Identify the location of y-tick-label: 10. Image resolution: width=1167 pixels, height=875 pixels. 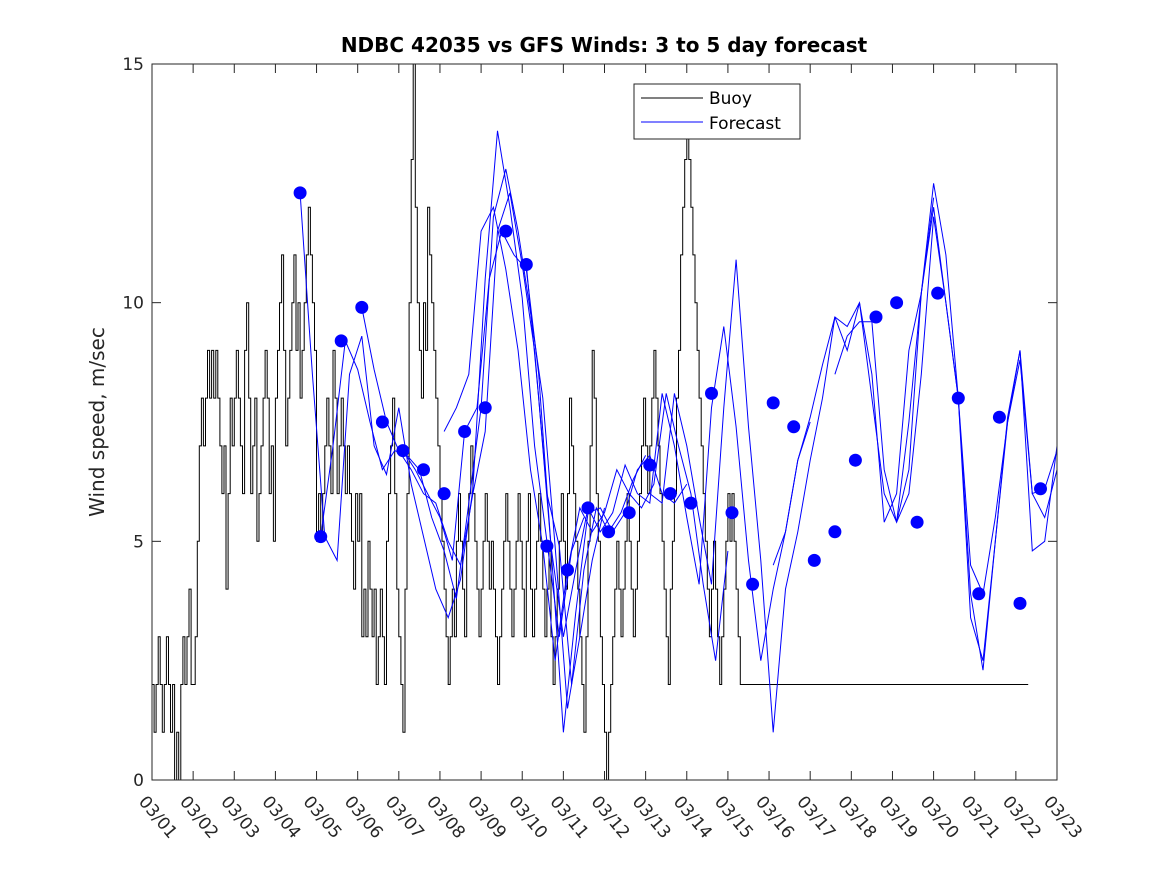
(133, 304).